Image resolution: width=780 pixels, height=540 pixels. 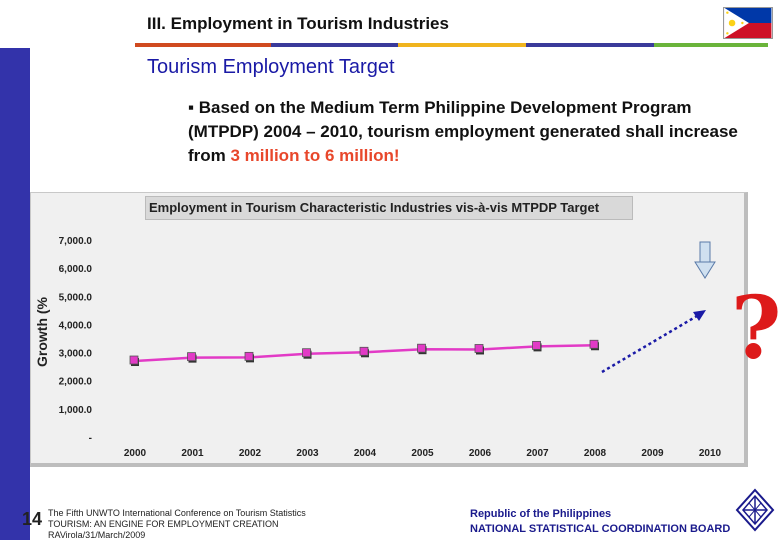 What do you see at coordinates (97, 535) in the screenshot?
I see `conference-line: RAVirola/31/March/2009` at bounding box center [97, 535].